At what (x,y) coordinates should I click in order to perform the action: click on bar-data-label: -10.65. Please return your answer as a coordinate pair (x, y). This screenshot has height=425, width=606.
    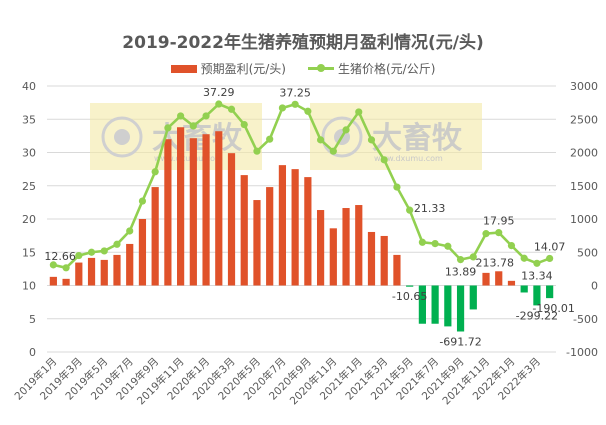
    Looking at the image, I should click on (409, 296).